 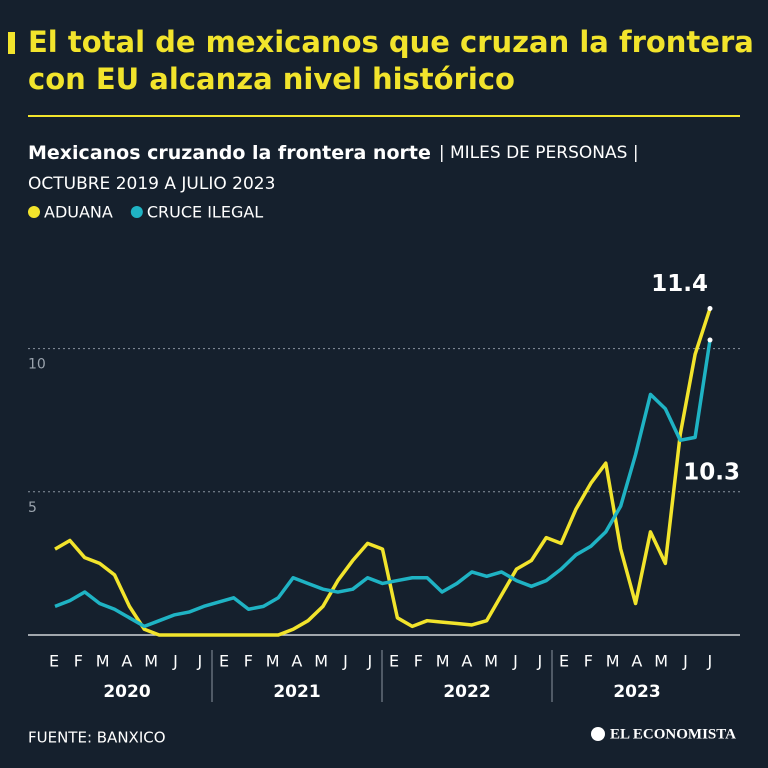 I want to click on y-tick-label: 5, so click(x=32, y=508).